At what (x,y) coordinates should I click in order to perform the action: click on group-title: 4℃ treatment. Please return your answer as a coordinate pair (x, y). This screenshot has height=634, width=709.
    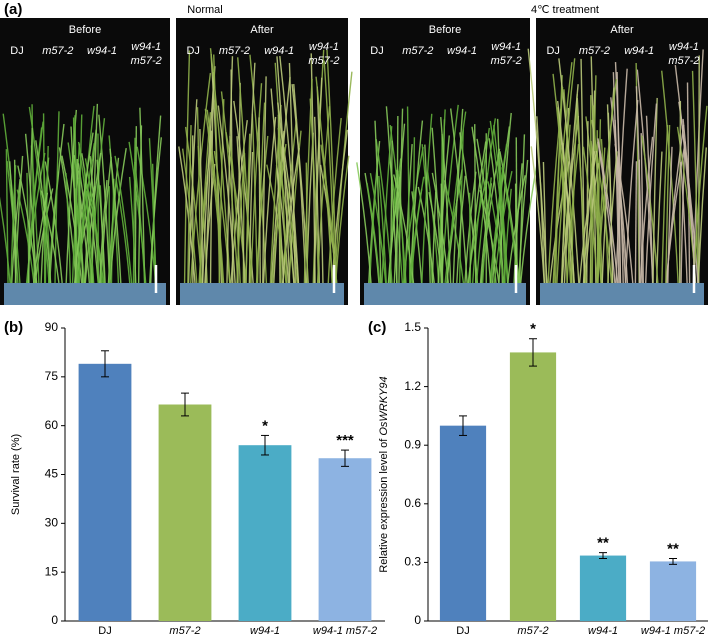
    Looking at the image, I should click on (565, 10).